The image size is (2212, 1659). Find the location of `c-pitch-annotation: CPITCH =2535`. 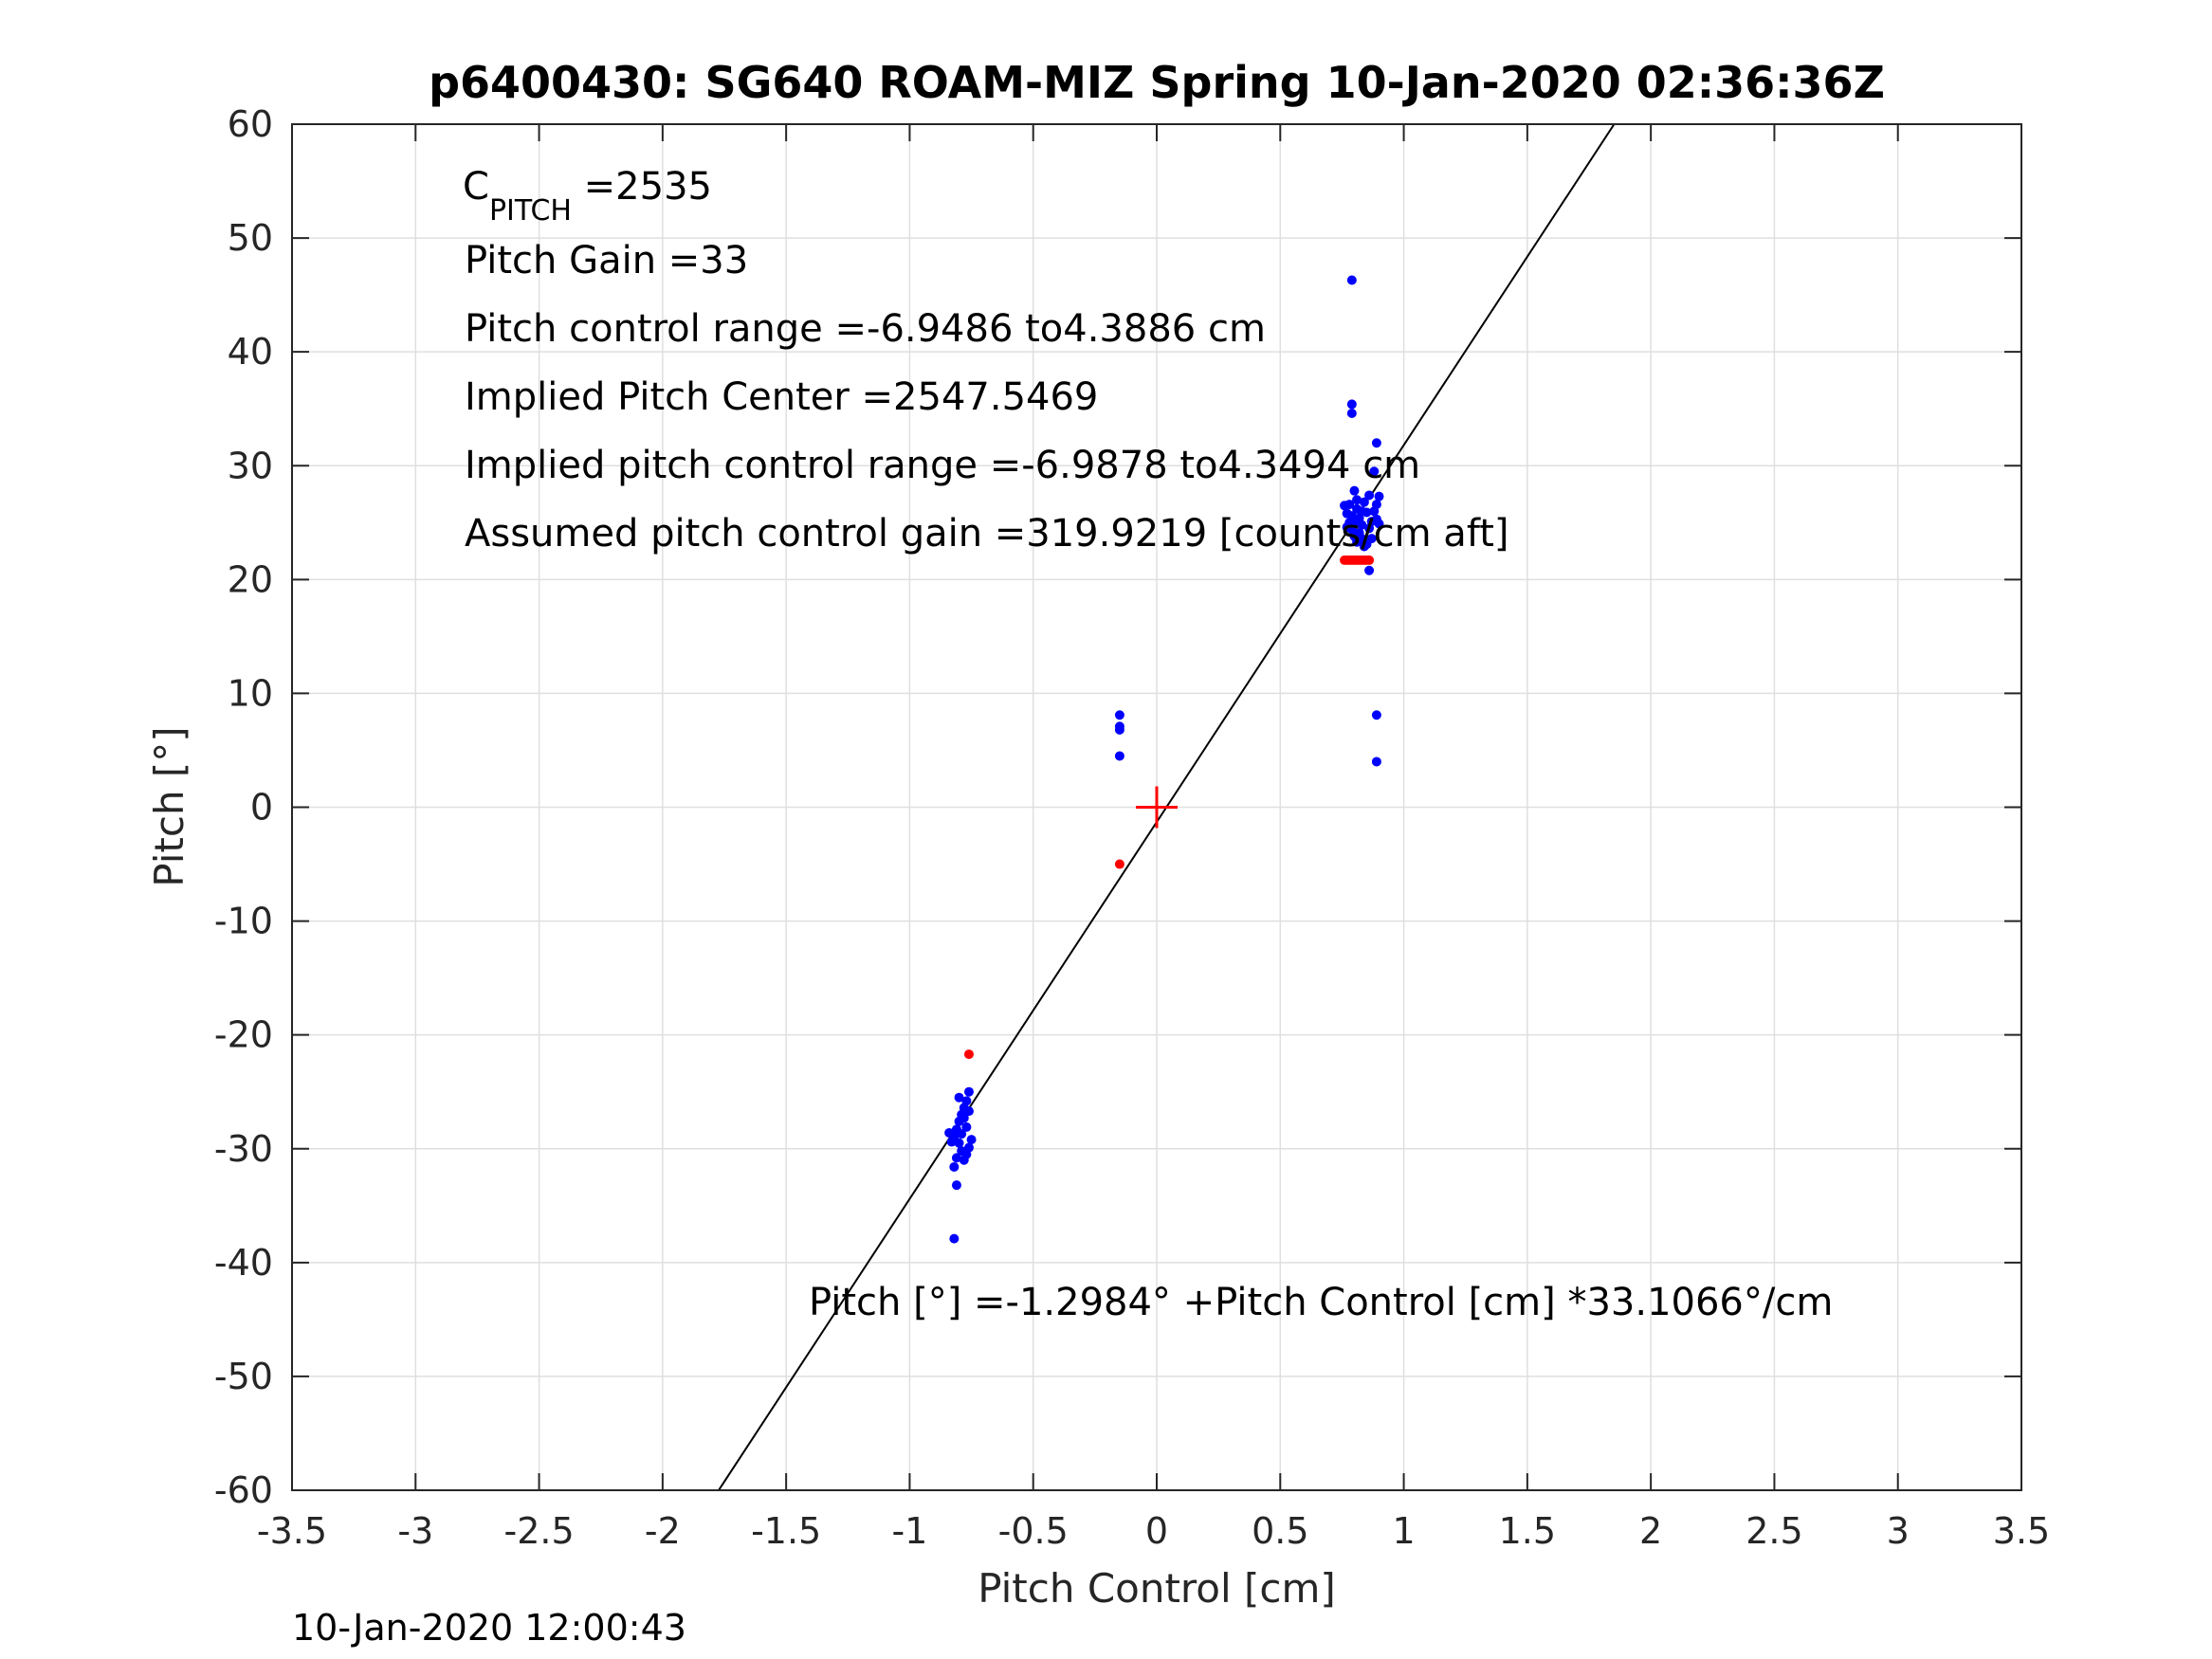

c-pitch-annotation: CPITCH =2535 is located at coordinates (587, 196).